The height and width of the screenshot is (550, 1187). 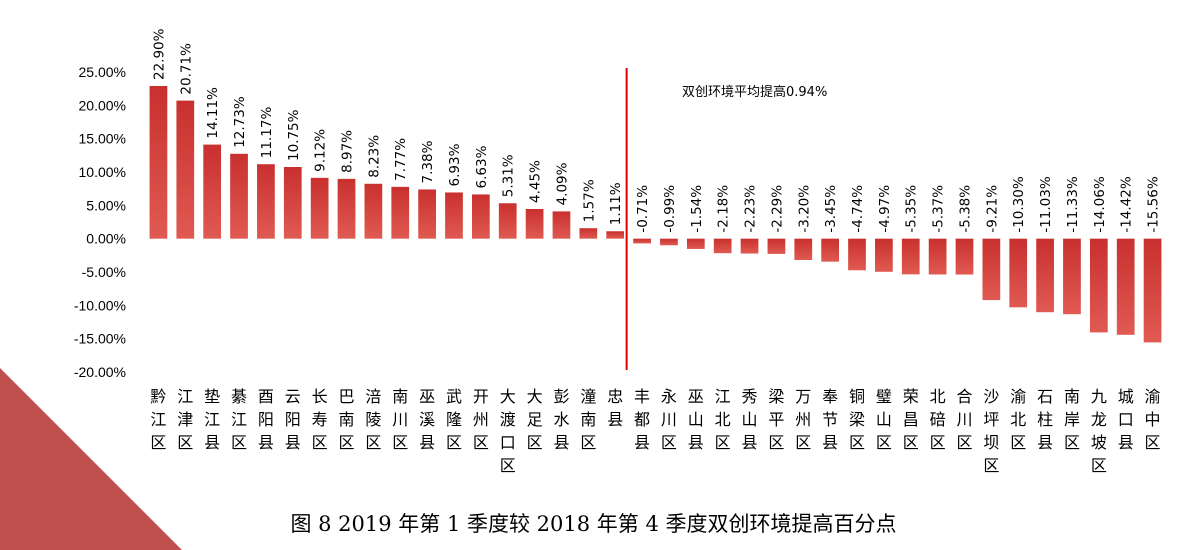 I want to click on data-label: -10.30%, so click(x=1019, y=204).